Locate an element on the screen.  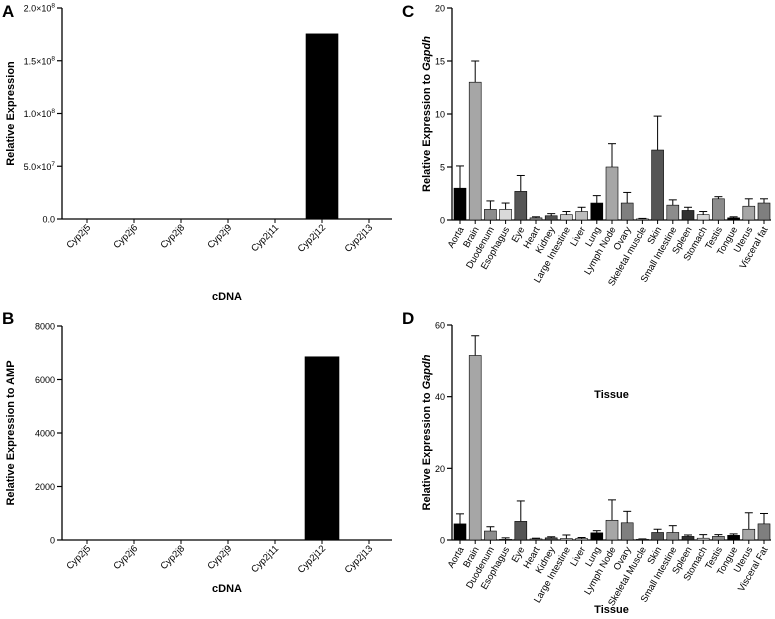
x-category-label-a: Cyp2j5 is located at coordinates (78, 236).